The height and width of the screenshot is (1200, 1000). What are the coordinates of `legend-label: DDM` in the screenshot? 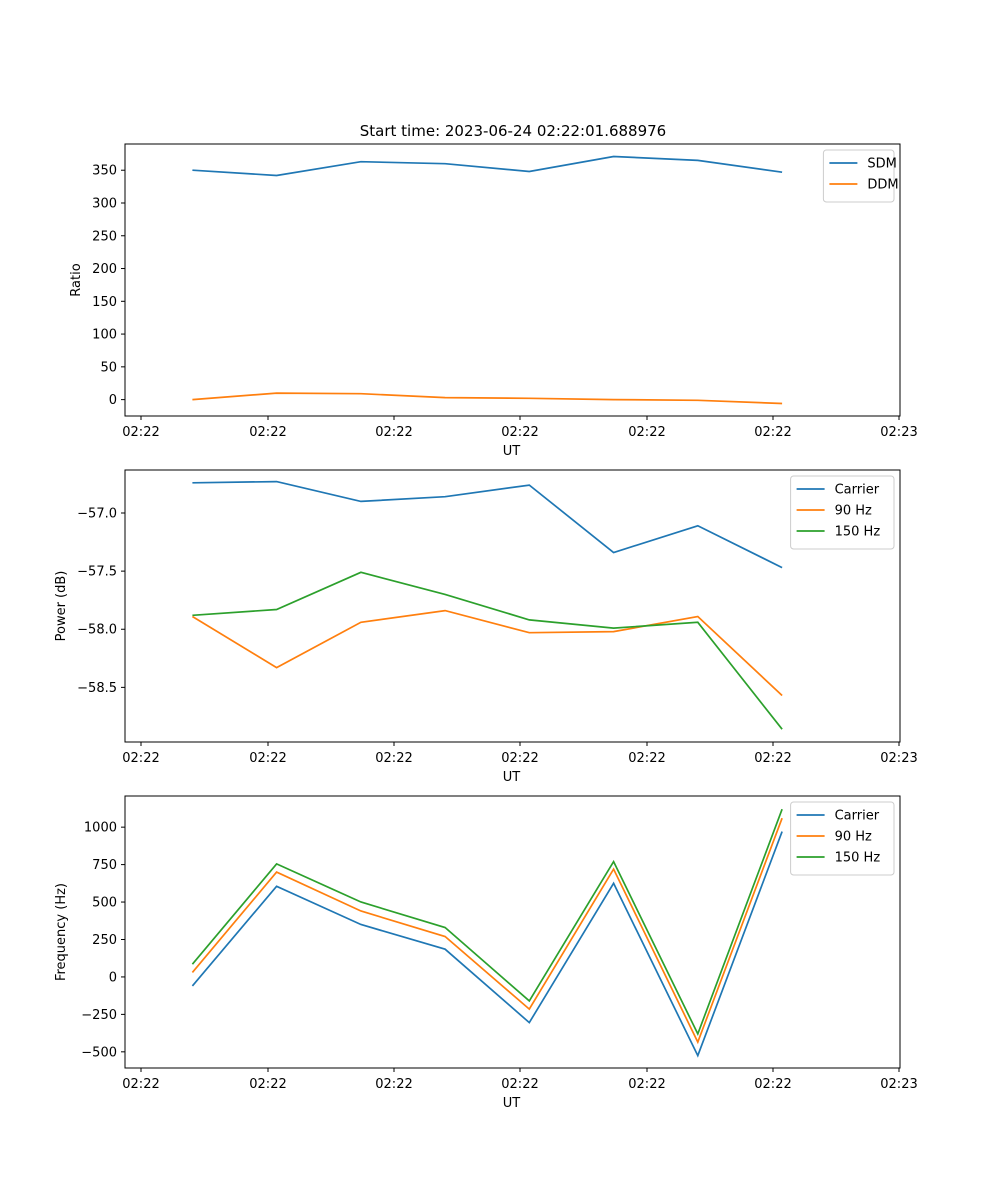 It's located at (882, 185).